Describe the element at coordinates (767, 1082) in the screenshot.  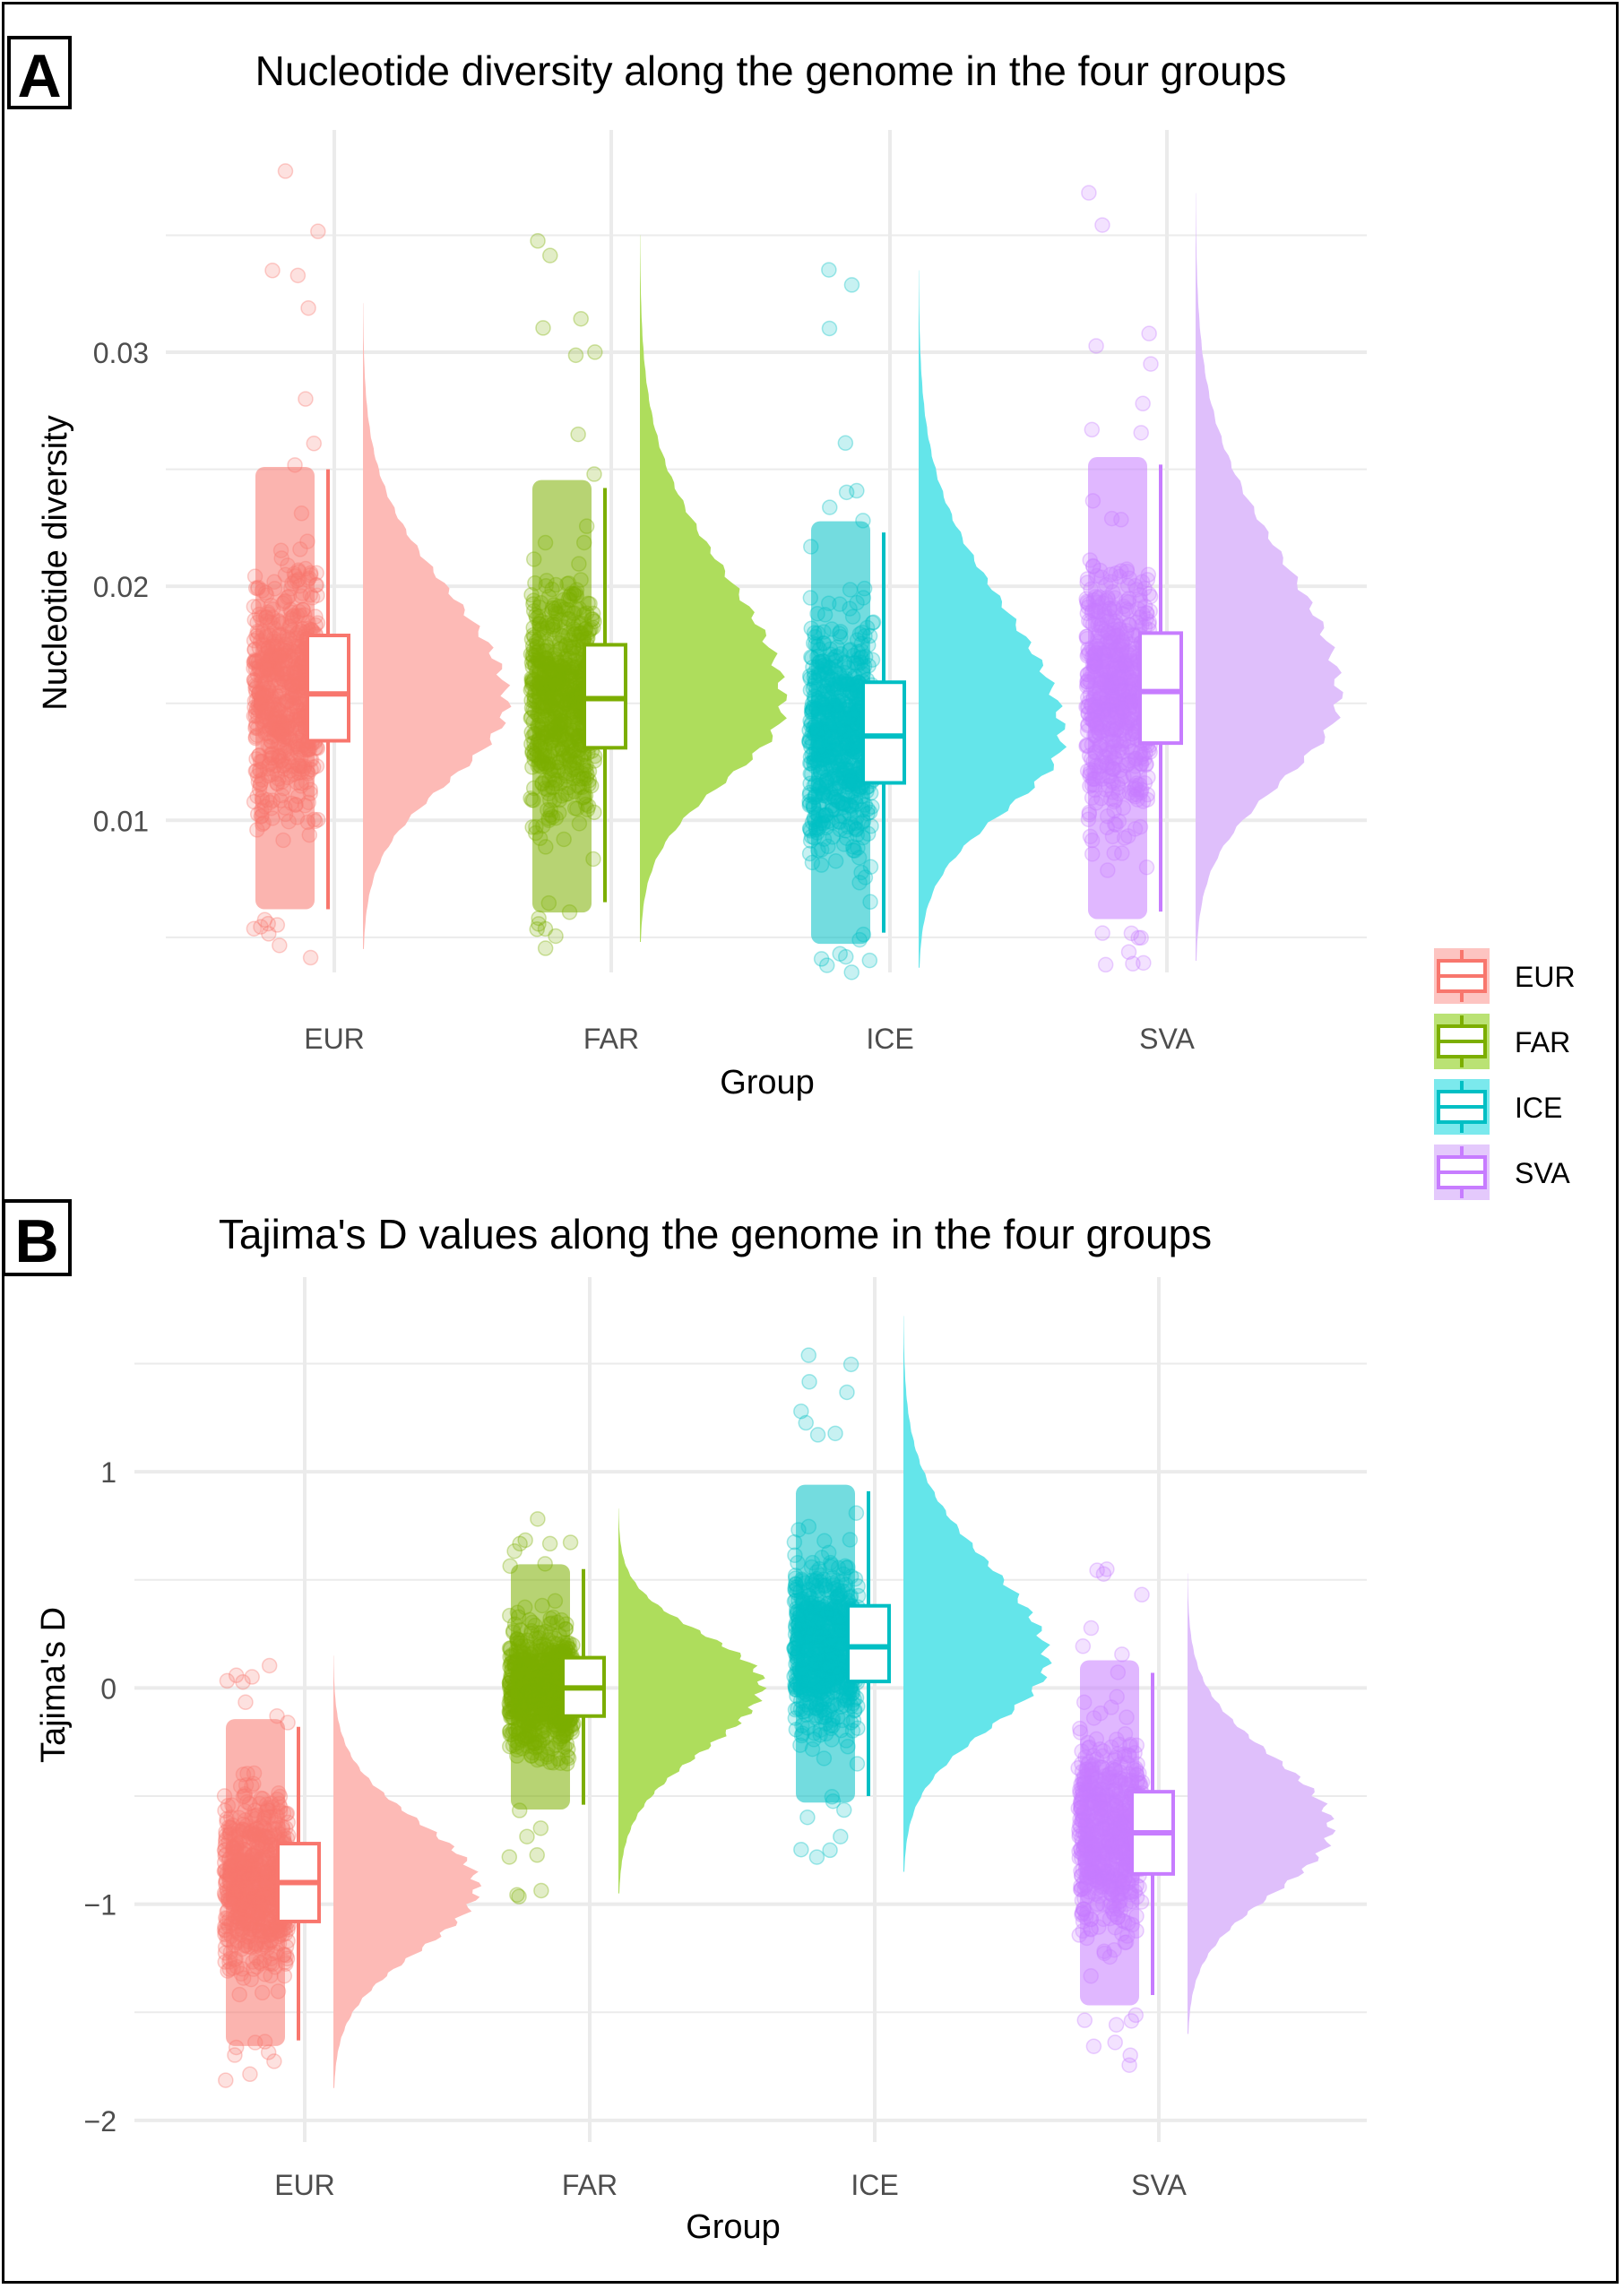
I see `panel-a-x-axis-title: Group` at that location.